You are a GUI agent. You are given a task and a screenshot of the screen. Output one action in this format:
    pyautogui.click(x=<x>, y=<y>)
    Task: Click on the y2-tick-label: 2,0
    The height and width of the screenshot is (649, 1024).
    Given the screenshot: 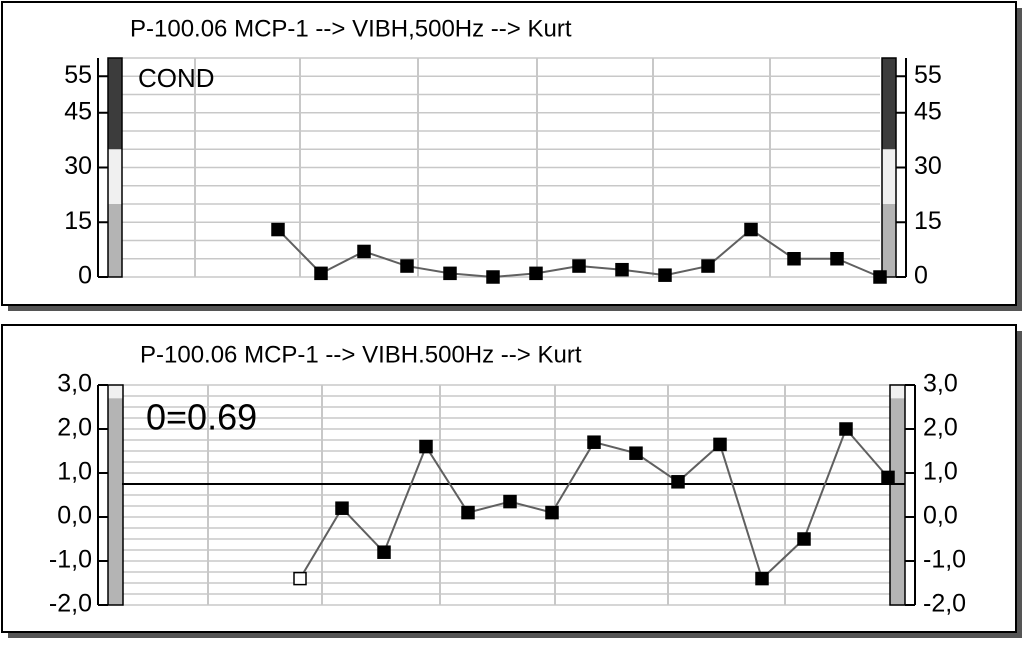 What is the action you would take?
    pyautogui.click(x=940, y=428)
    